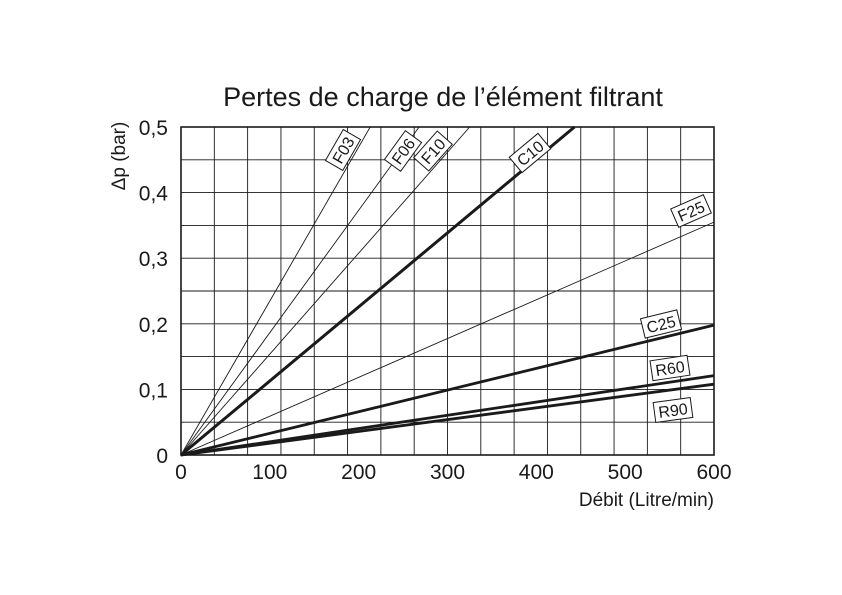 This screenshot has height=595, width=842. What do you see at coordinates (358, 472) in the screenshot?
I see `x-tick-label: 200` at bounding box center [358, 472].